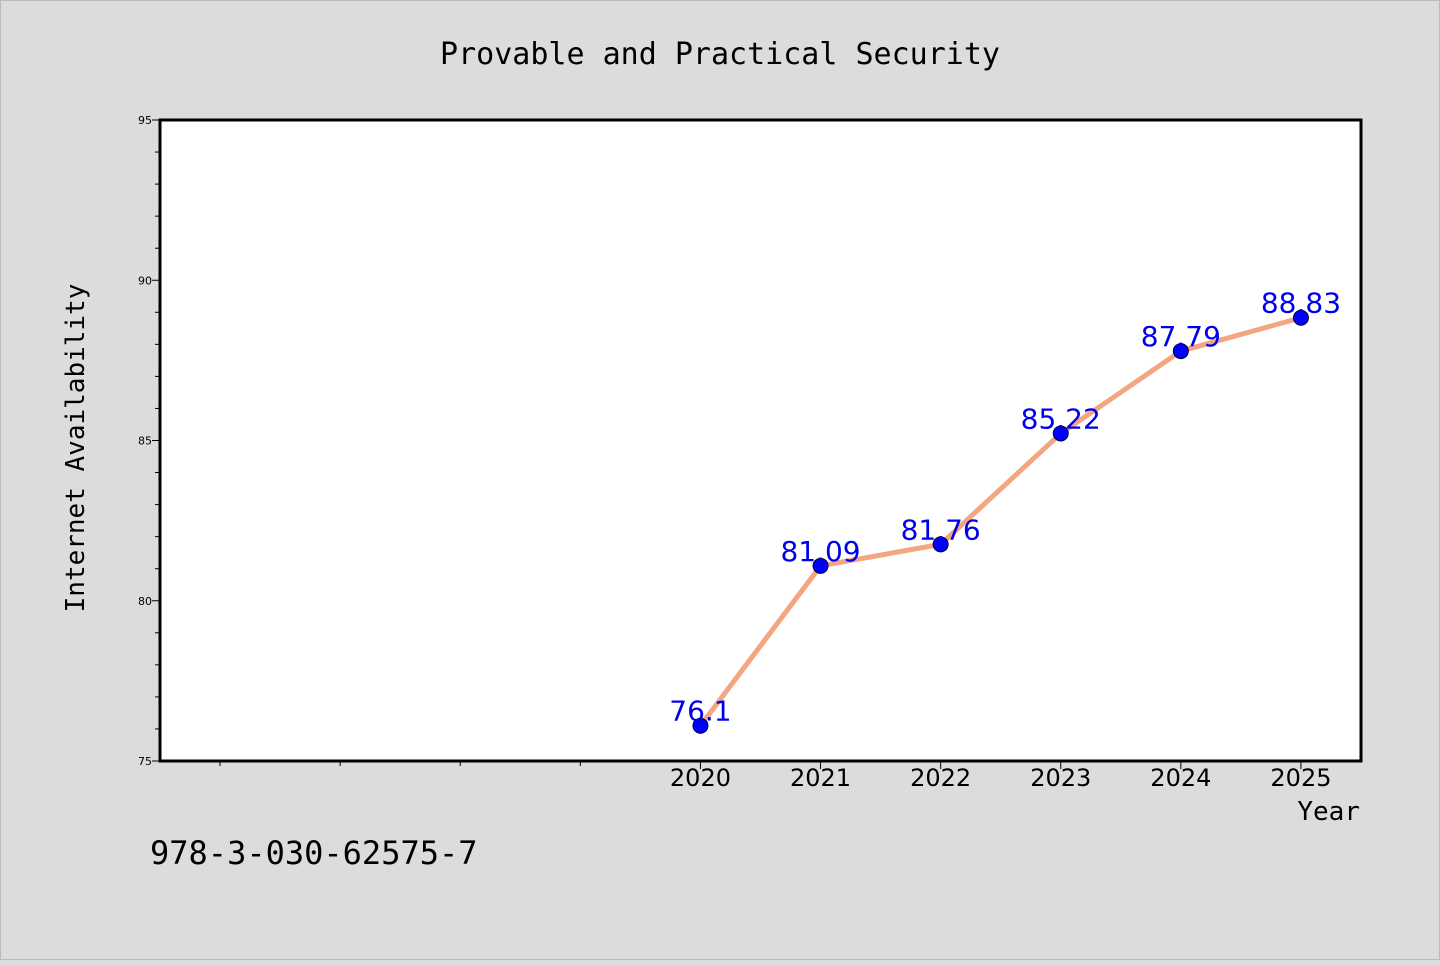 Image resolution: width=1440 pixels, height=965 pixels. Describe the element at coordinates (1181, 336) in the screenshot. I see `data-label: 87.79` at that location.